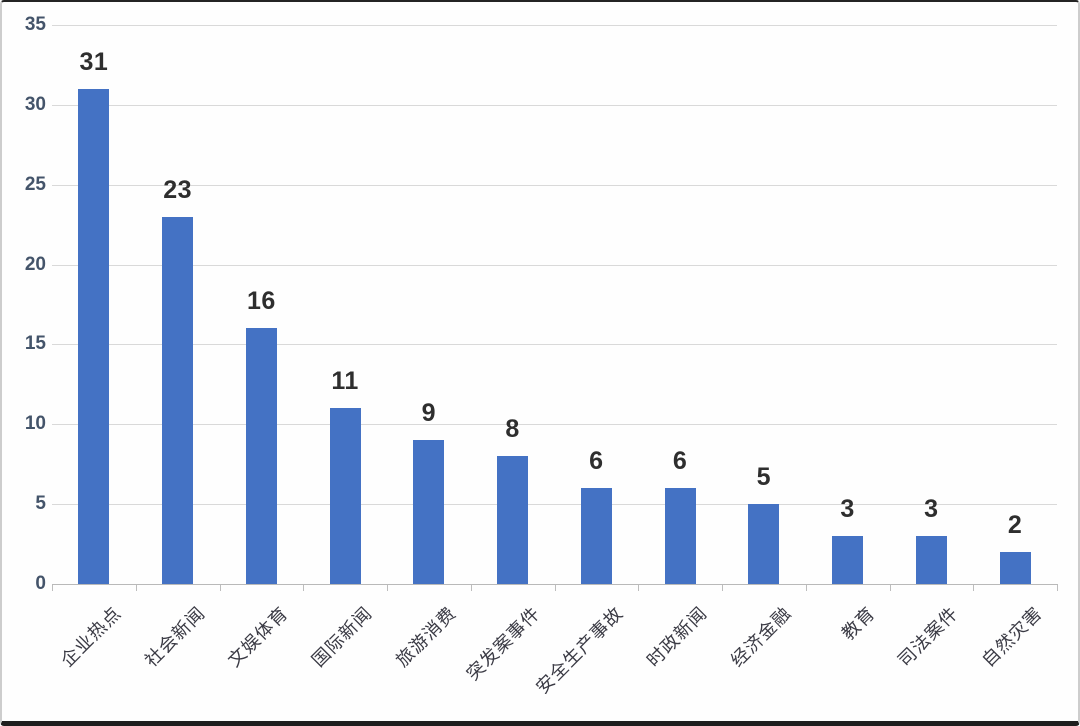 Image resolution: width=1080 pixels, height=726 pixels. What do you see at coordinates (760, 636) in the screenshot?
I see `x-category-label: 经济金融` at bounding box center [760, 636].